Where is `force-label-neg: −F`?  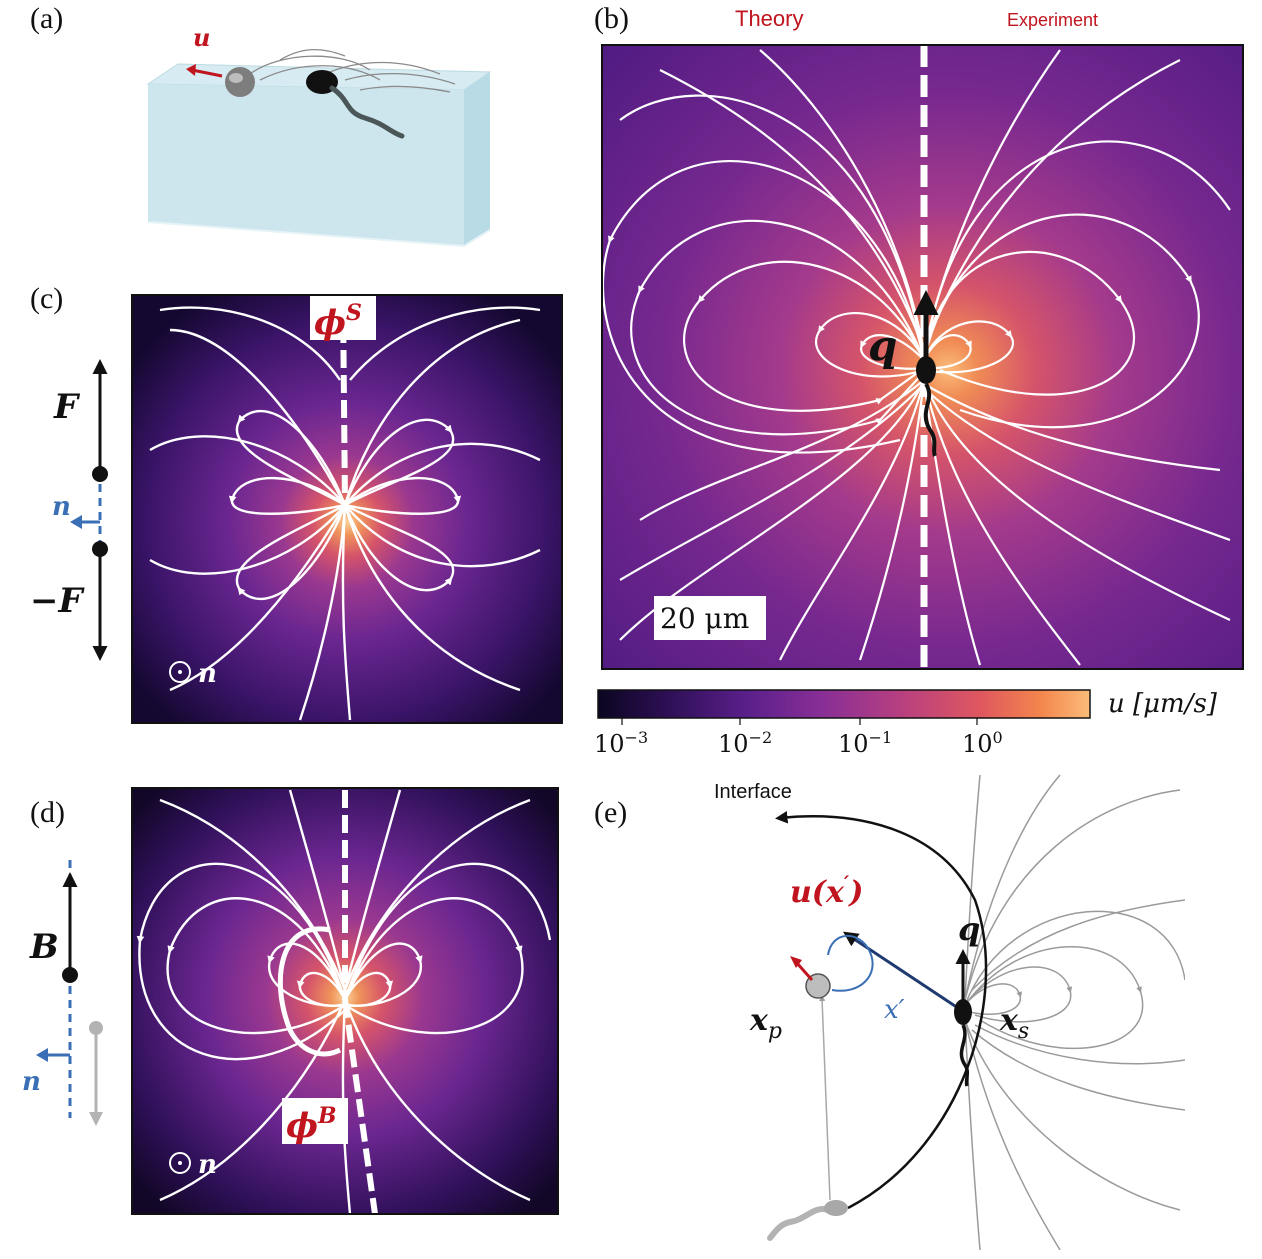
force-label-neg: −F is located at coordinates (57, 601).